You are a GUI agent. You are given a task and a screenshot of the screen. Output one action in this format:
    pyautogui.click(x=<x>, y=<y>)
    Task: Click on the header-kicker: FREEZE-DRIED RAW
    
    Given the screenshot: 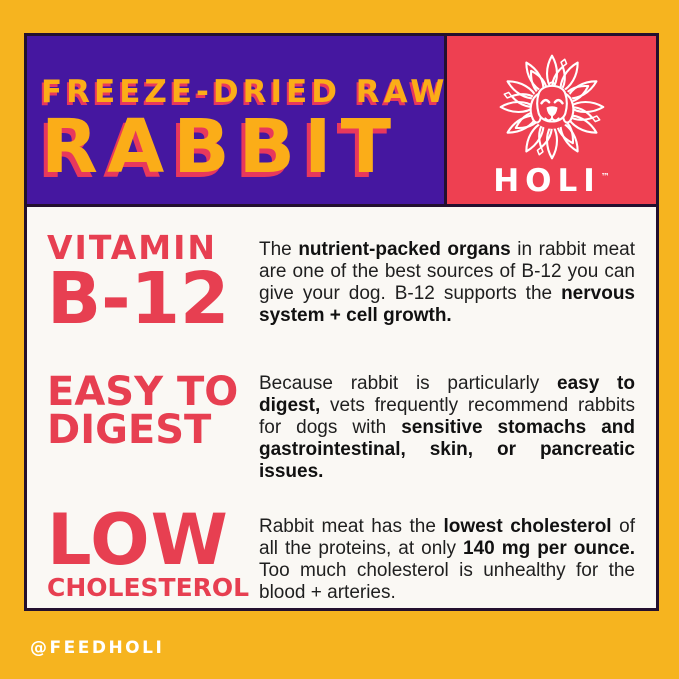 What is the action you would take?
    pyautogui.click(x=242, y=91)
    